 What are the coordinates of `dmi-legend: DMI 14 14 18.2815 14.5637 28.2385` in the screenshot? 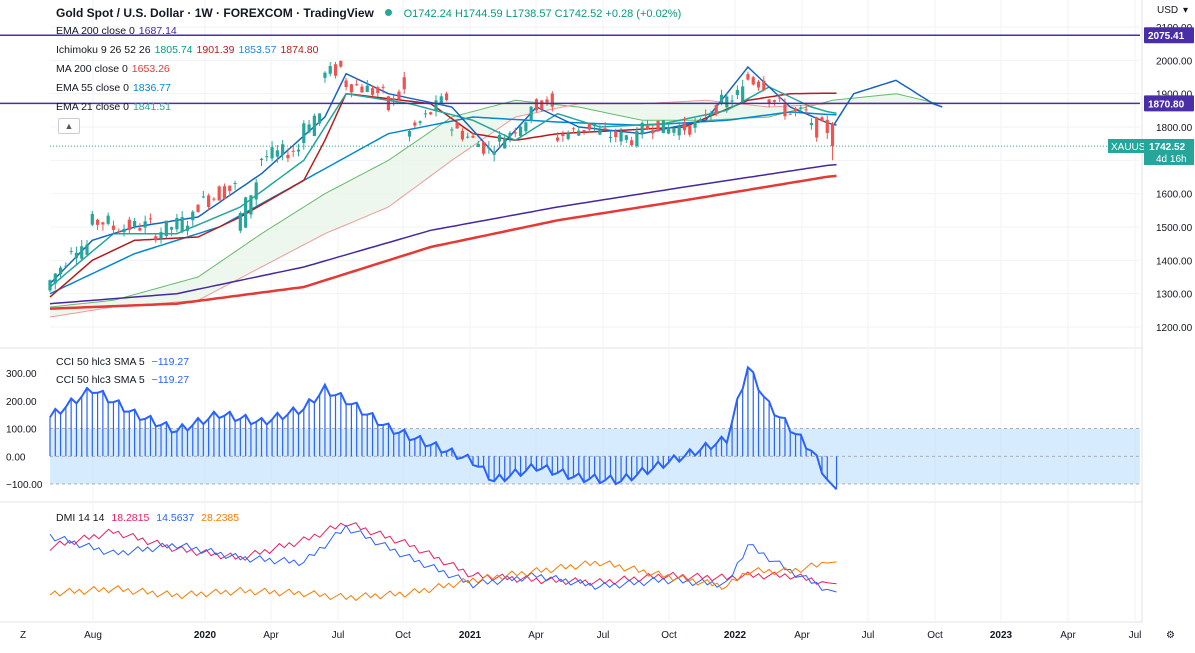 It's located at (147, 518).